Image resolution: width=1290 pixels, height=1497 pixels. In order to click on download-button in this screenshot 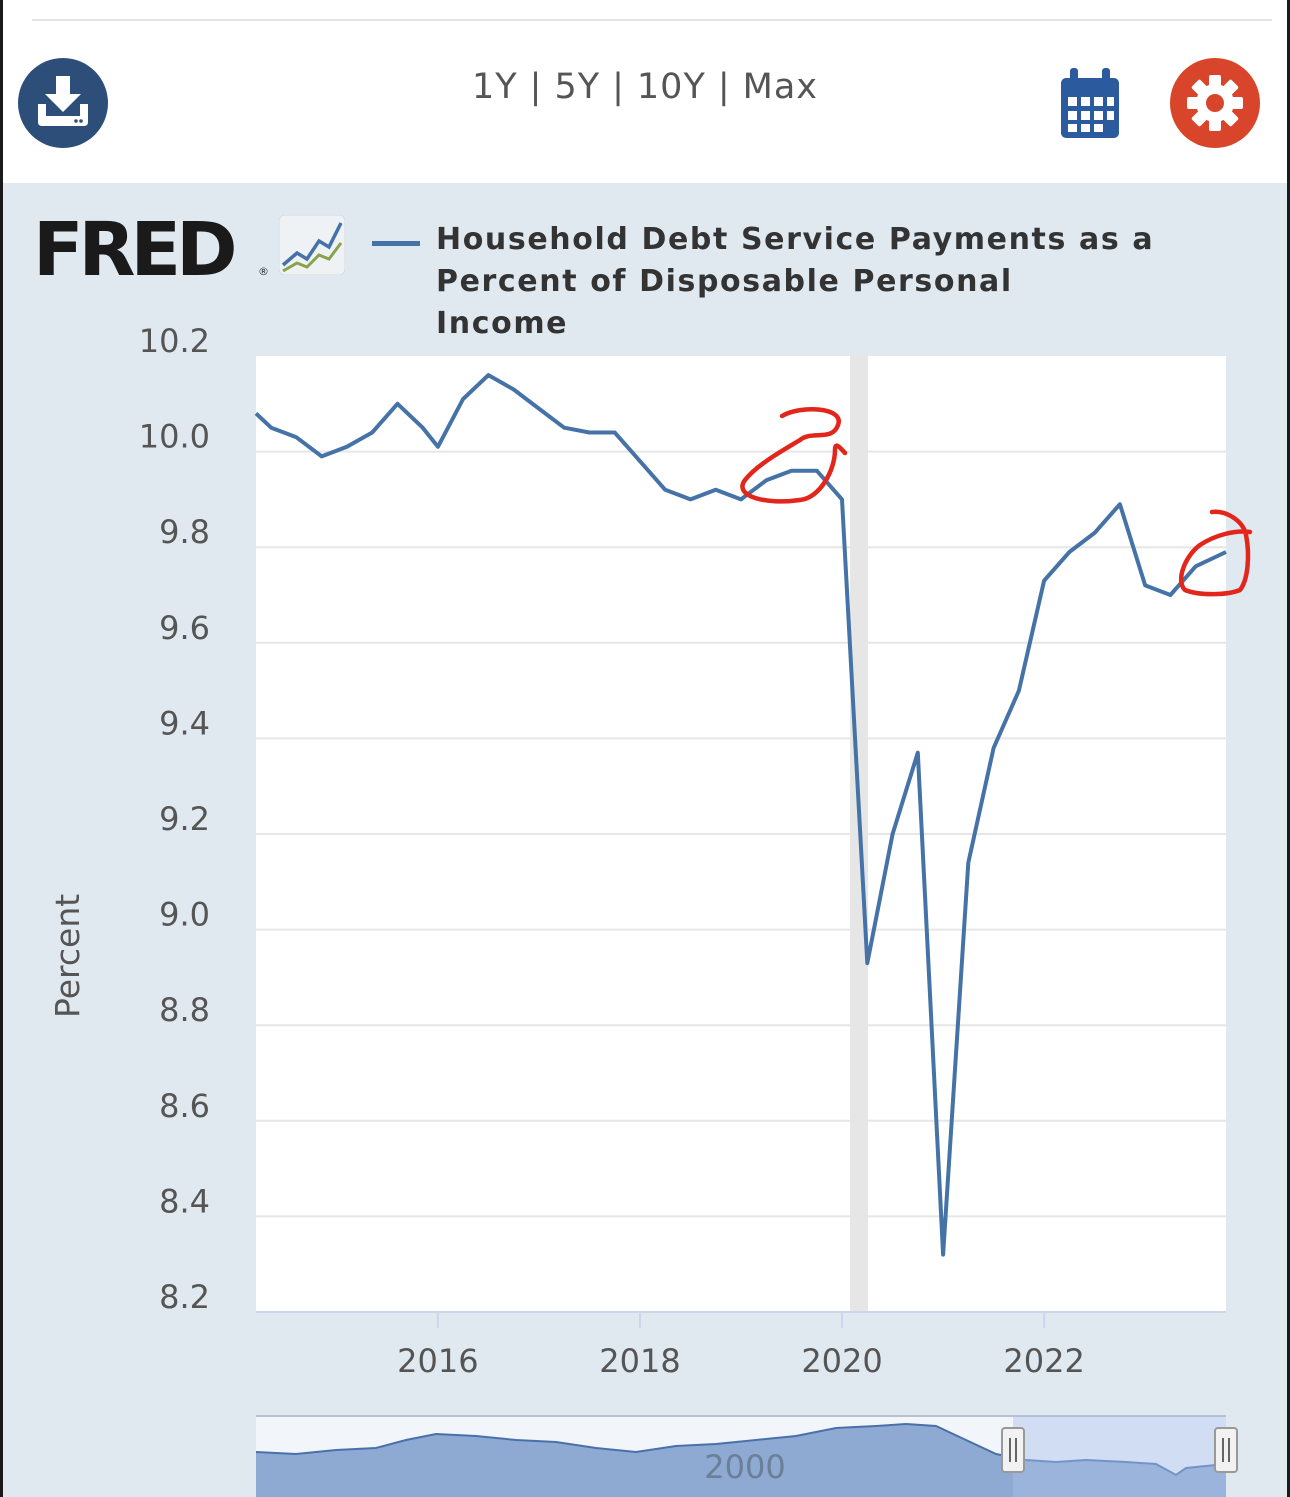, I will do `click(63, 103)`.